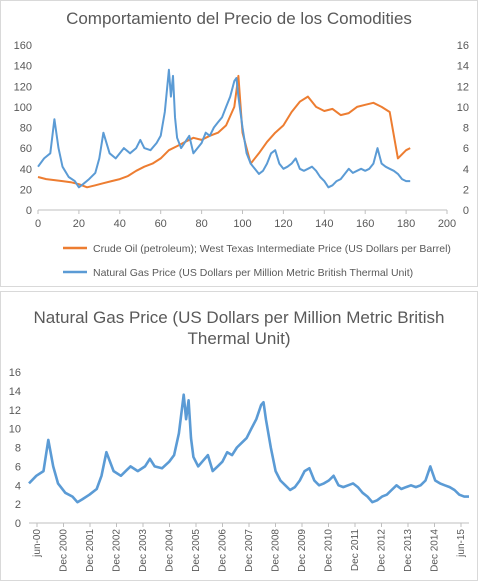 The image size is (480, 581). What do you see at coordinates (223, 550) in the screenshot?
I see `x-tick-label: Dec 2006` at bounding box center [223, 550].